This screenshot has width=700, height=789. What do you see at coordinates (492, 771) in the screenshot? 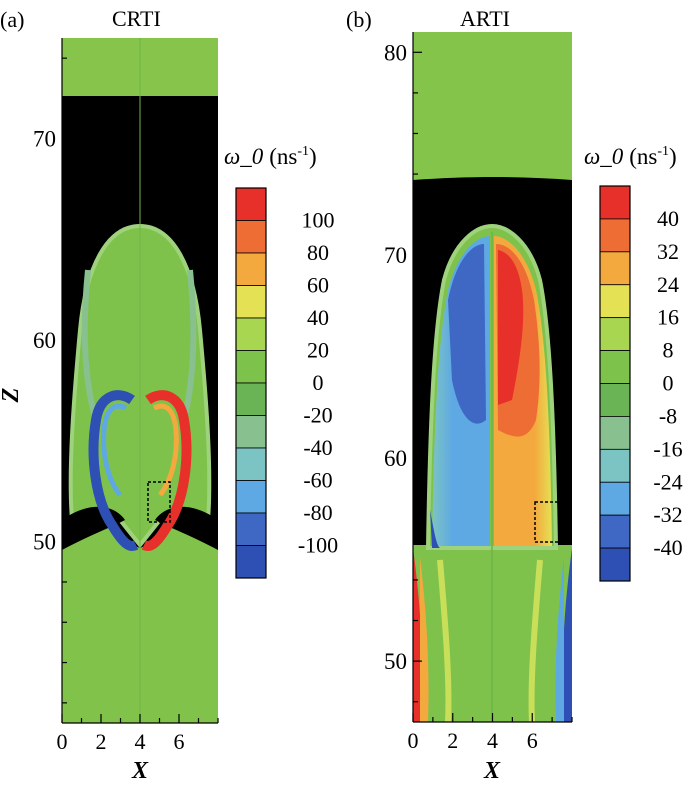
I see `x-axis-label-b: X` at bounding box center [492, 771].